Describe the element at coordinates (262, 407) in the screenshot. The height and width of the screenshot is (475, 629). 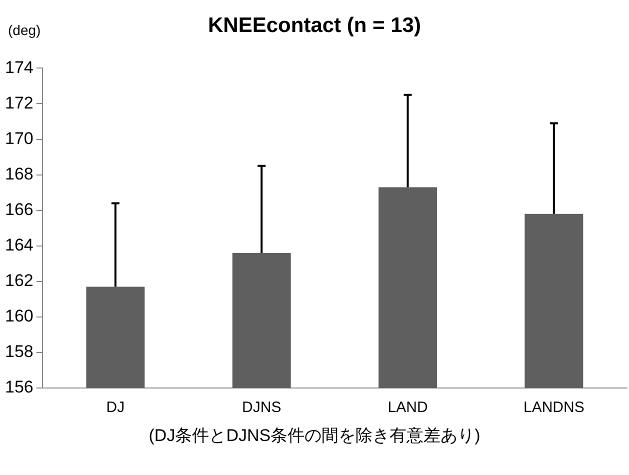
I see `x-tick-label: DJNS` at that location.